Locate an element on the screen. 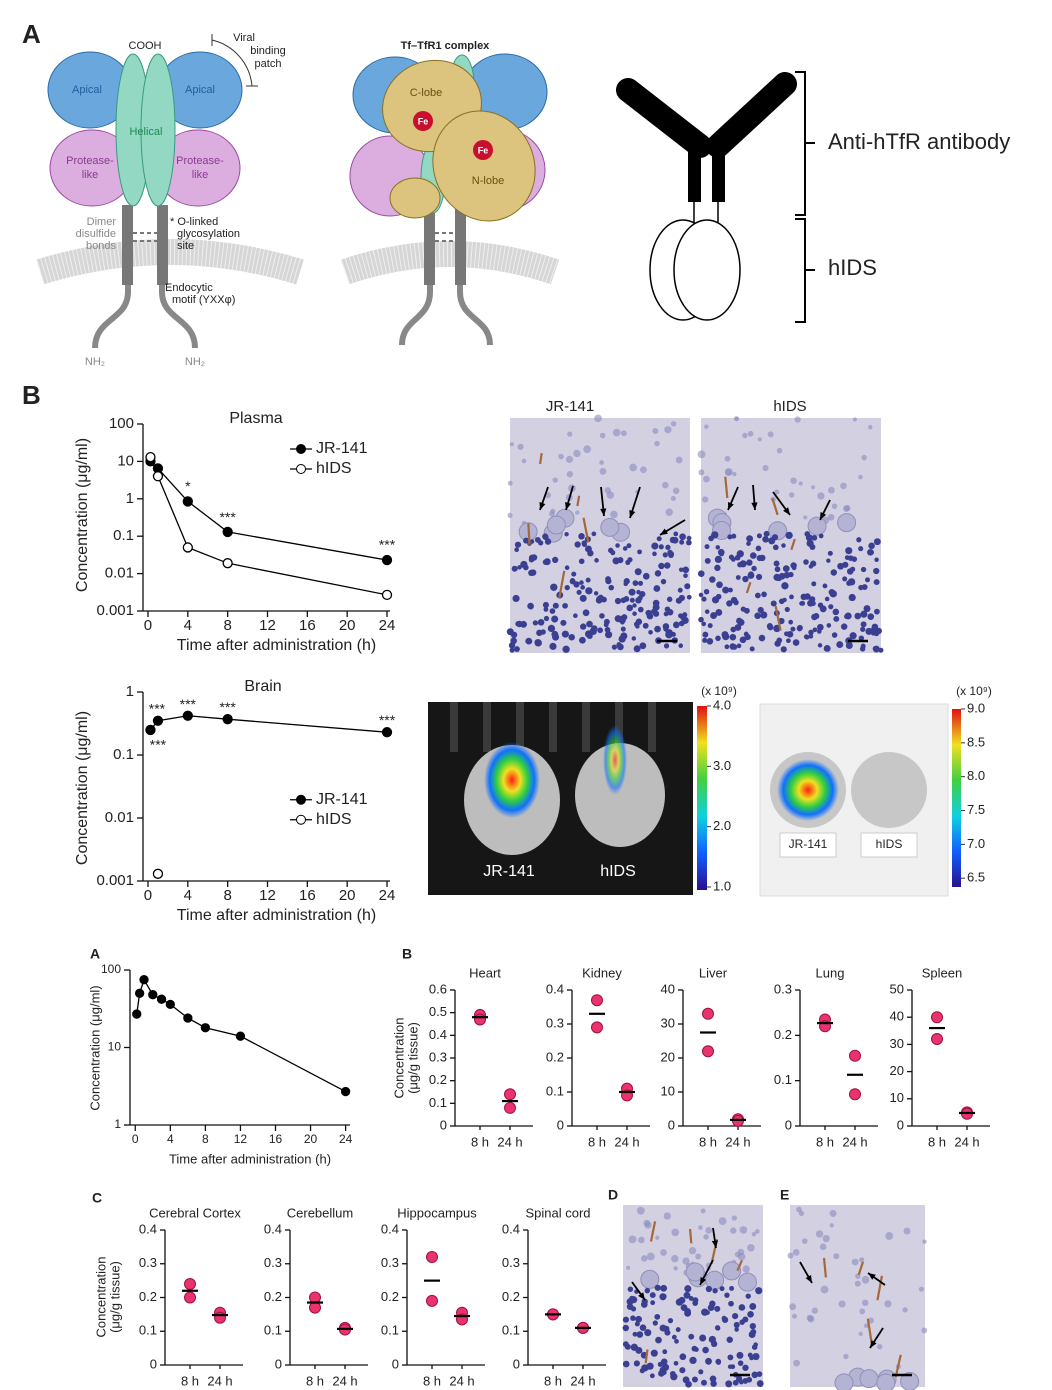 This screenshot has height=1390, width=1052. antibody-stem is located at coordinates (718, 171).